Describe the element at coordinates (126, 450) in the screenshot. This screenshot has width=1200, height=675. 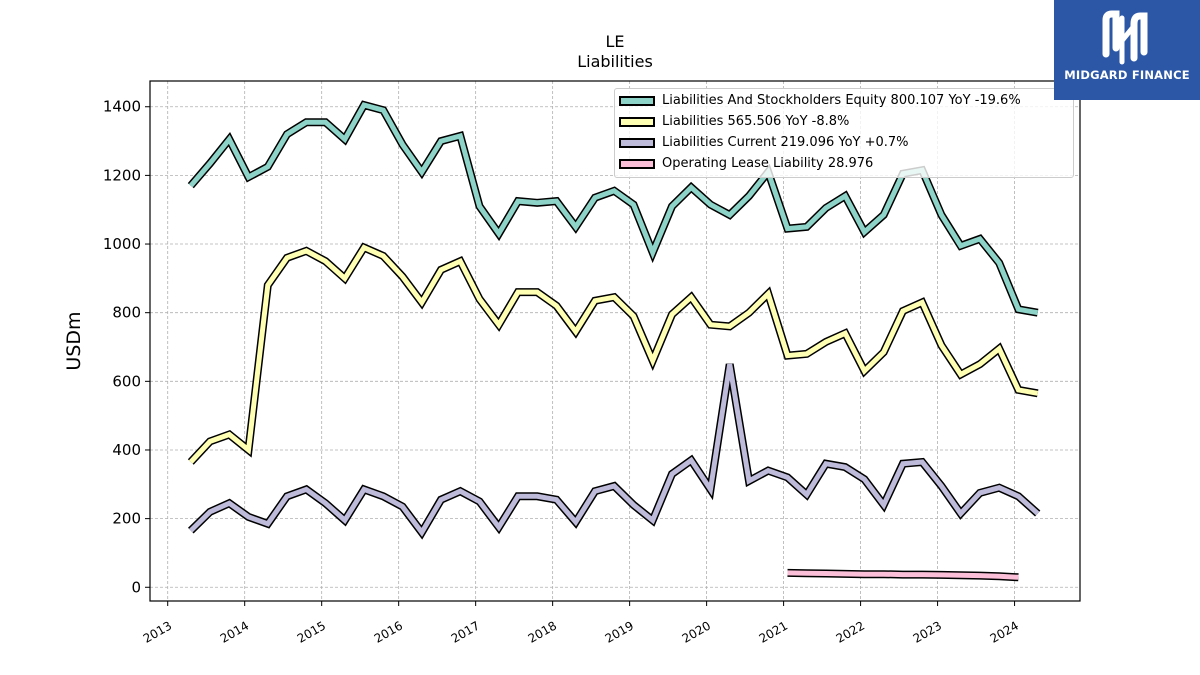
I see `y-tick-label: 400` at that location.